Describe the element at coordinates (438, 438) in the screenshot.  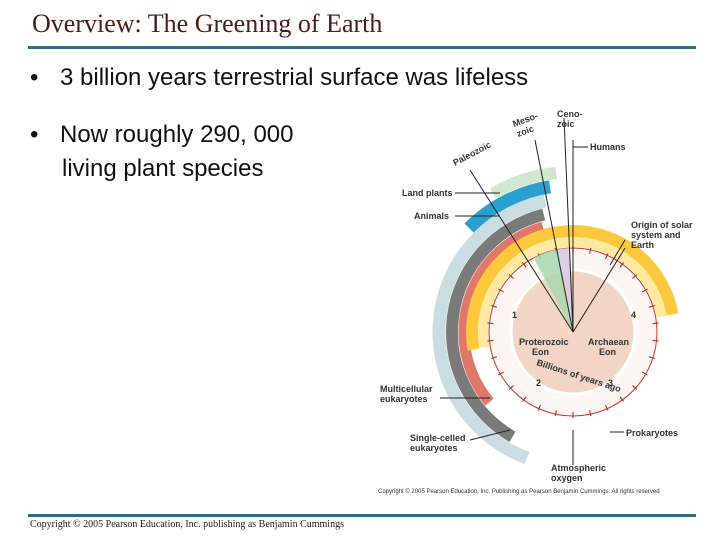
I see `event-label: Single-celled` at that location.